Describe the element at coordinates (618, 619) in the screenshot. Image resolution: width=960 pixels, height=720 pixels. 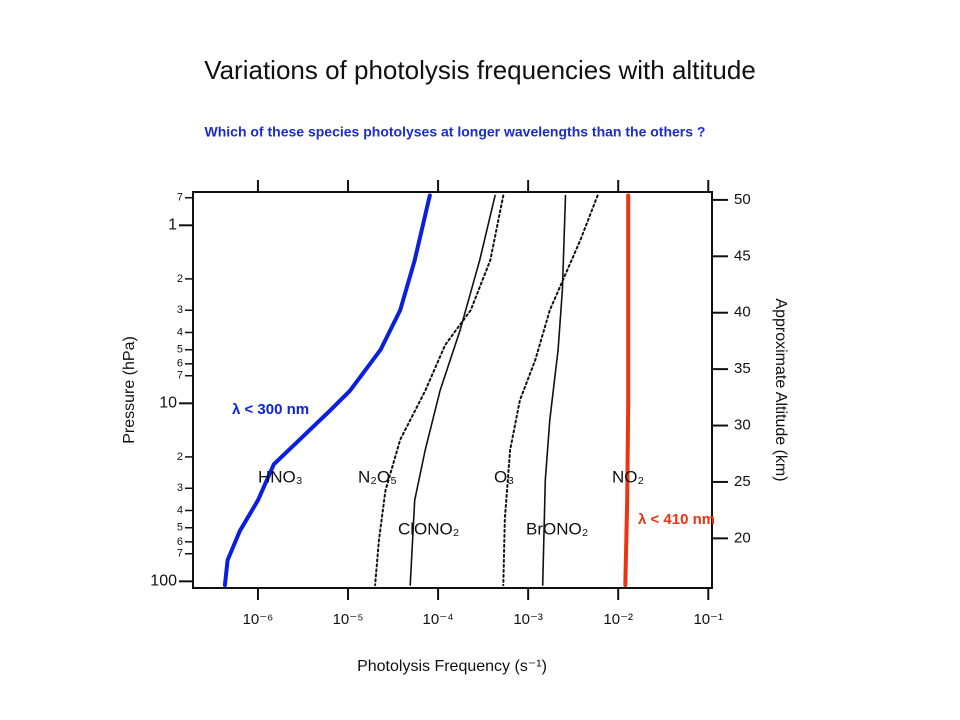
I see `x-tick-label: 10⁻²` at that location.